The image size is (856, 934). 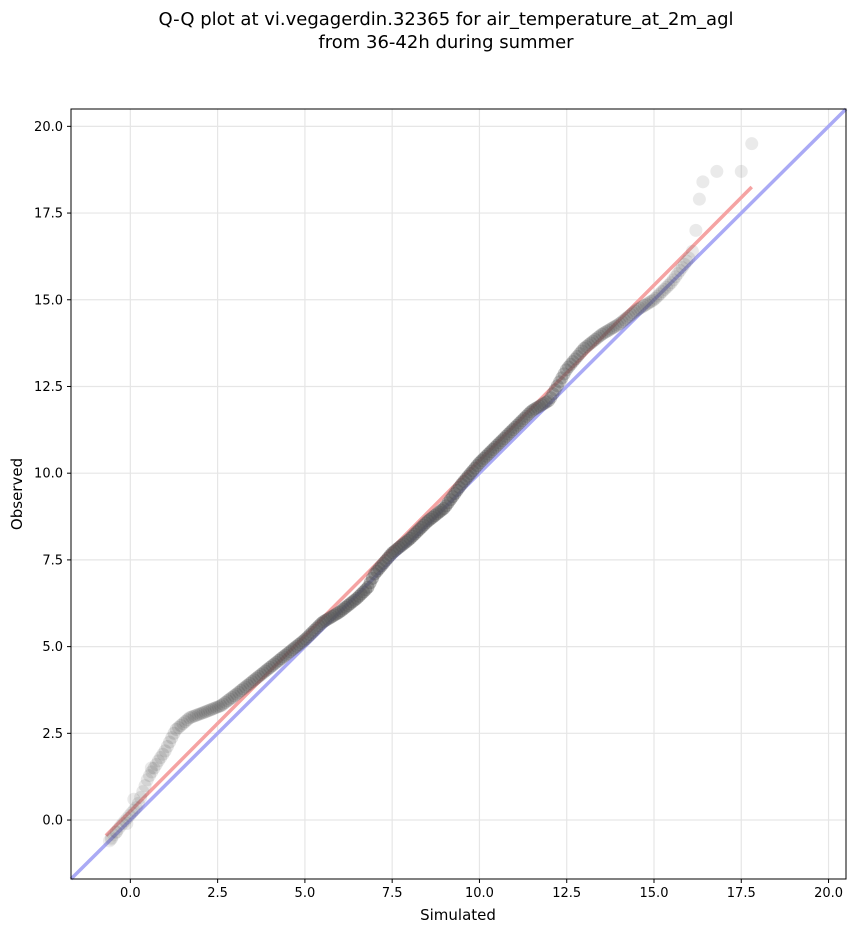 I want to click on x-tick-label-3: 7.5, so click(x=392, y=893).